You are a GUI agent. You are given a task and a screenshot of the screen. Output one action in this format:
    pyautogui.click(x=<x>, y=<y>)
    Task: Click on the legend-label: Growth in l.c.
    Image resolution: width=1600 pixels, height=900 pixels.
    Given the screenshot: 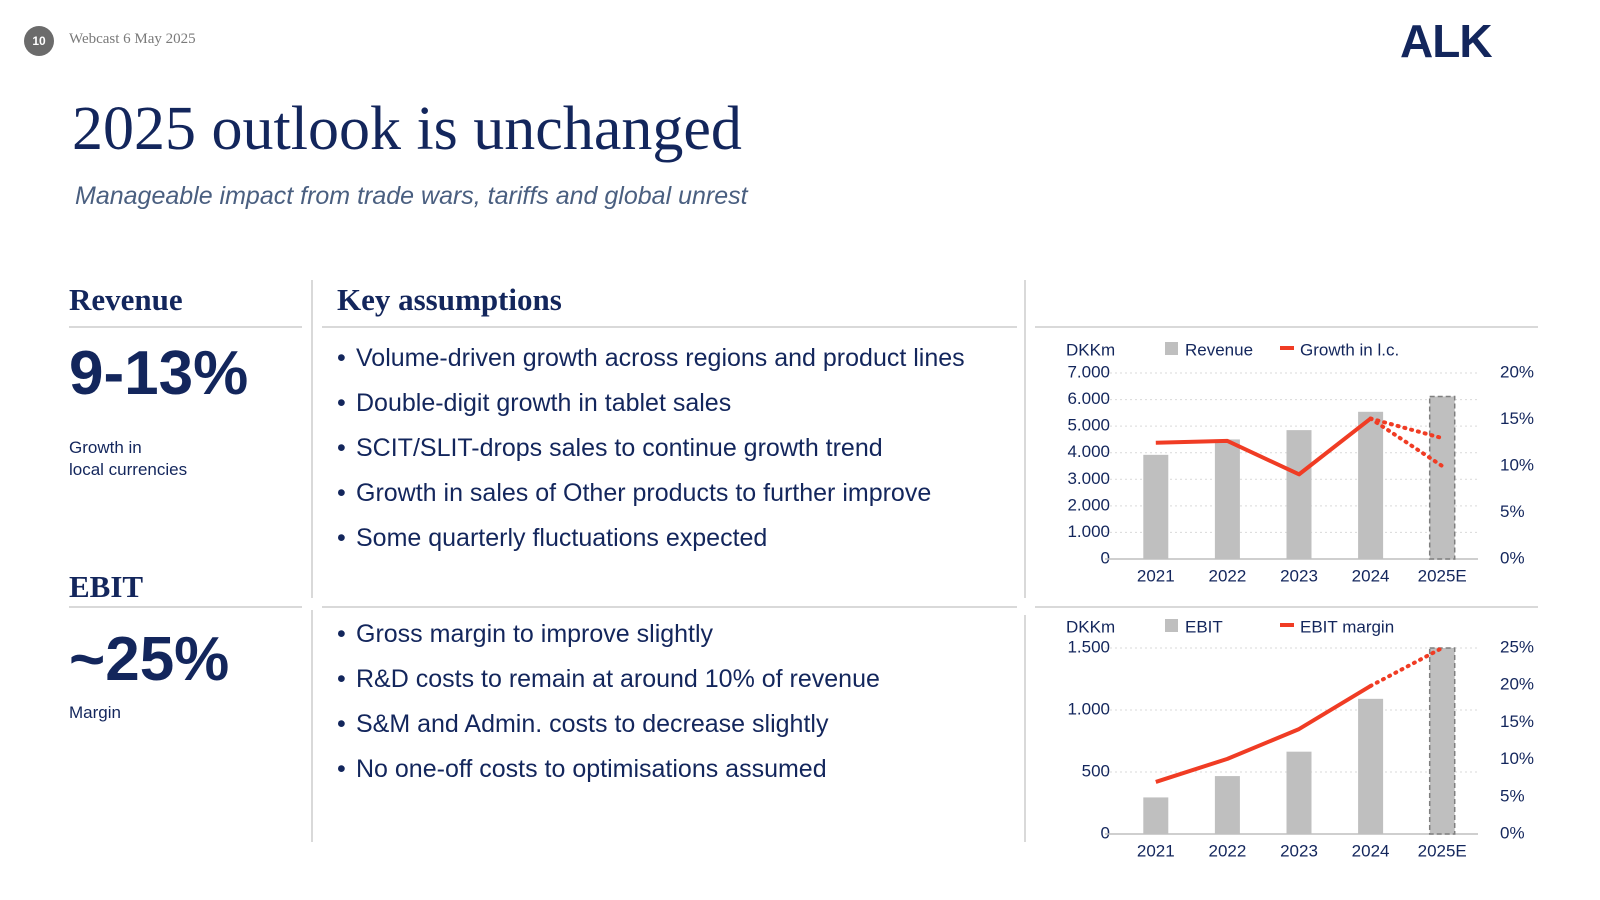 What is the action you would take?
    pyautogui.click(x=1349, y=349)
    